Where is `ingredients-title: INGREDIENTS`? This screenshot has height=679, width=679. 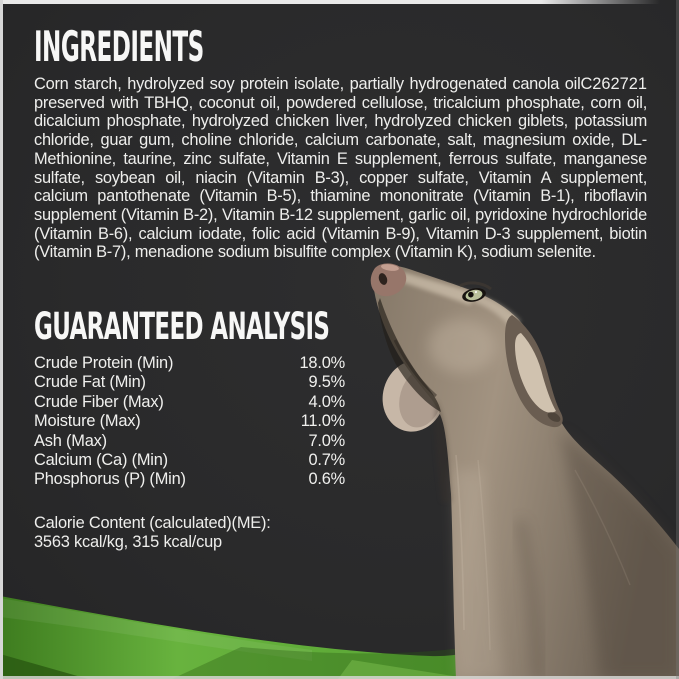
ingredients-title: INGREDIENTS is located at coordinates (340, 47).